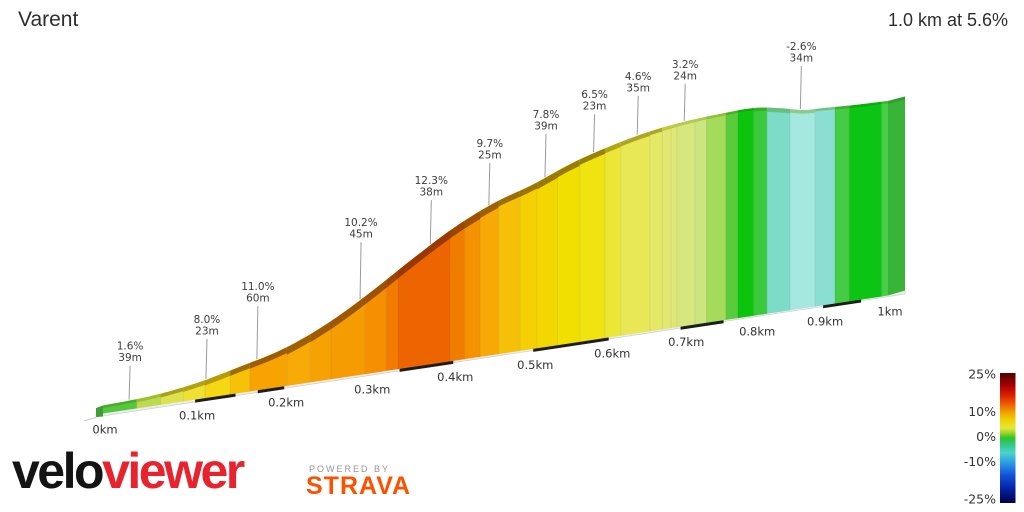  What do you see at coordinates (489, 144) in the screenshot?
I see `segment-gradient-label: 9.7%` at bounding box center [489, 144].